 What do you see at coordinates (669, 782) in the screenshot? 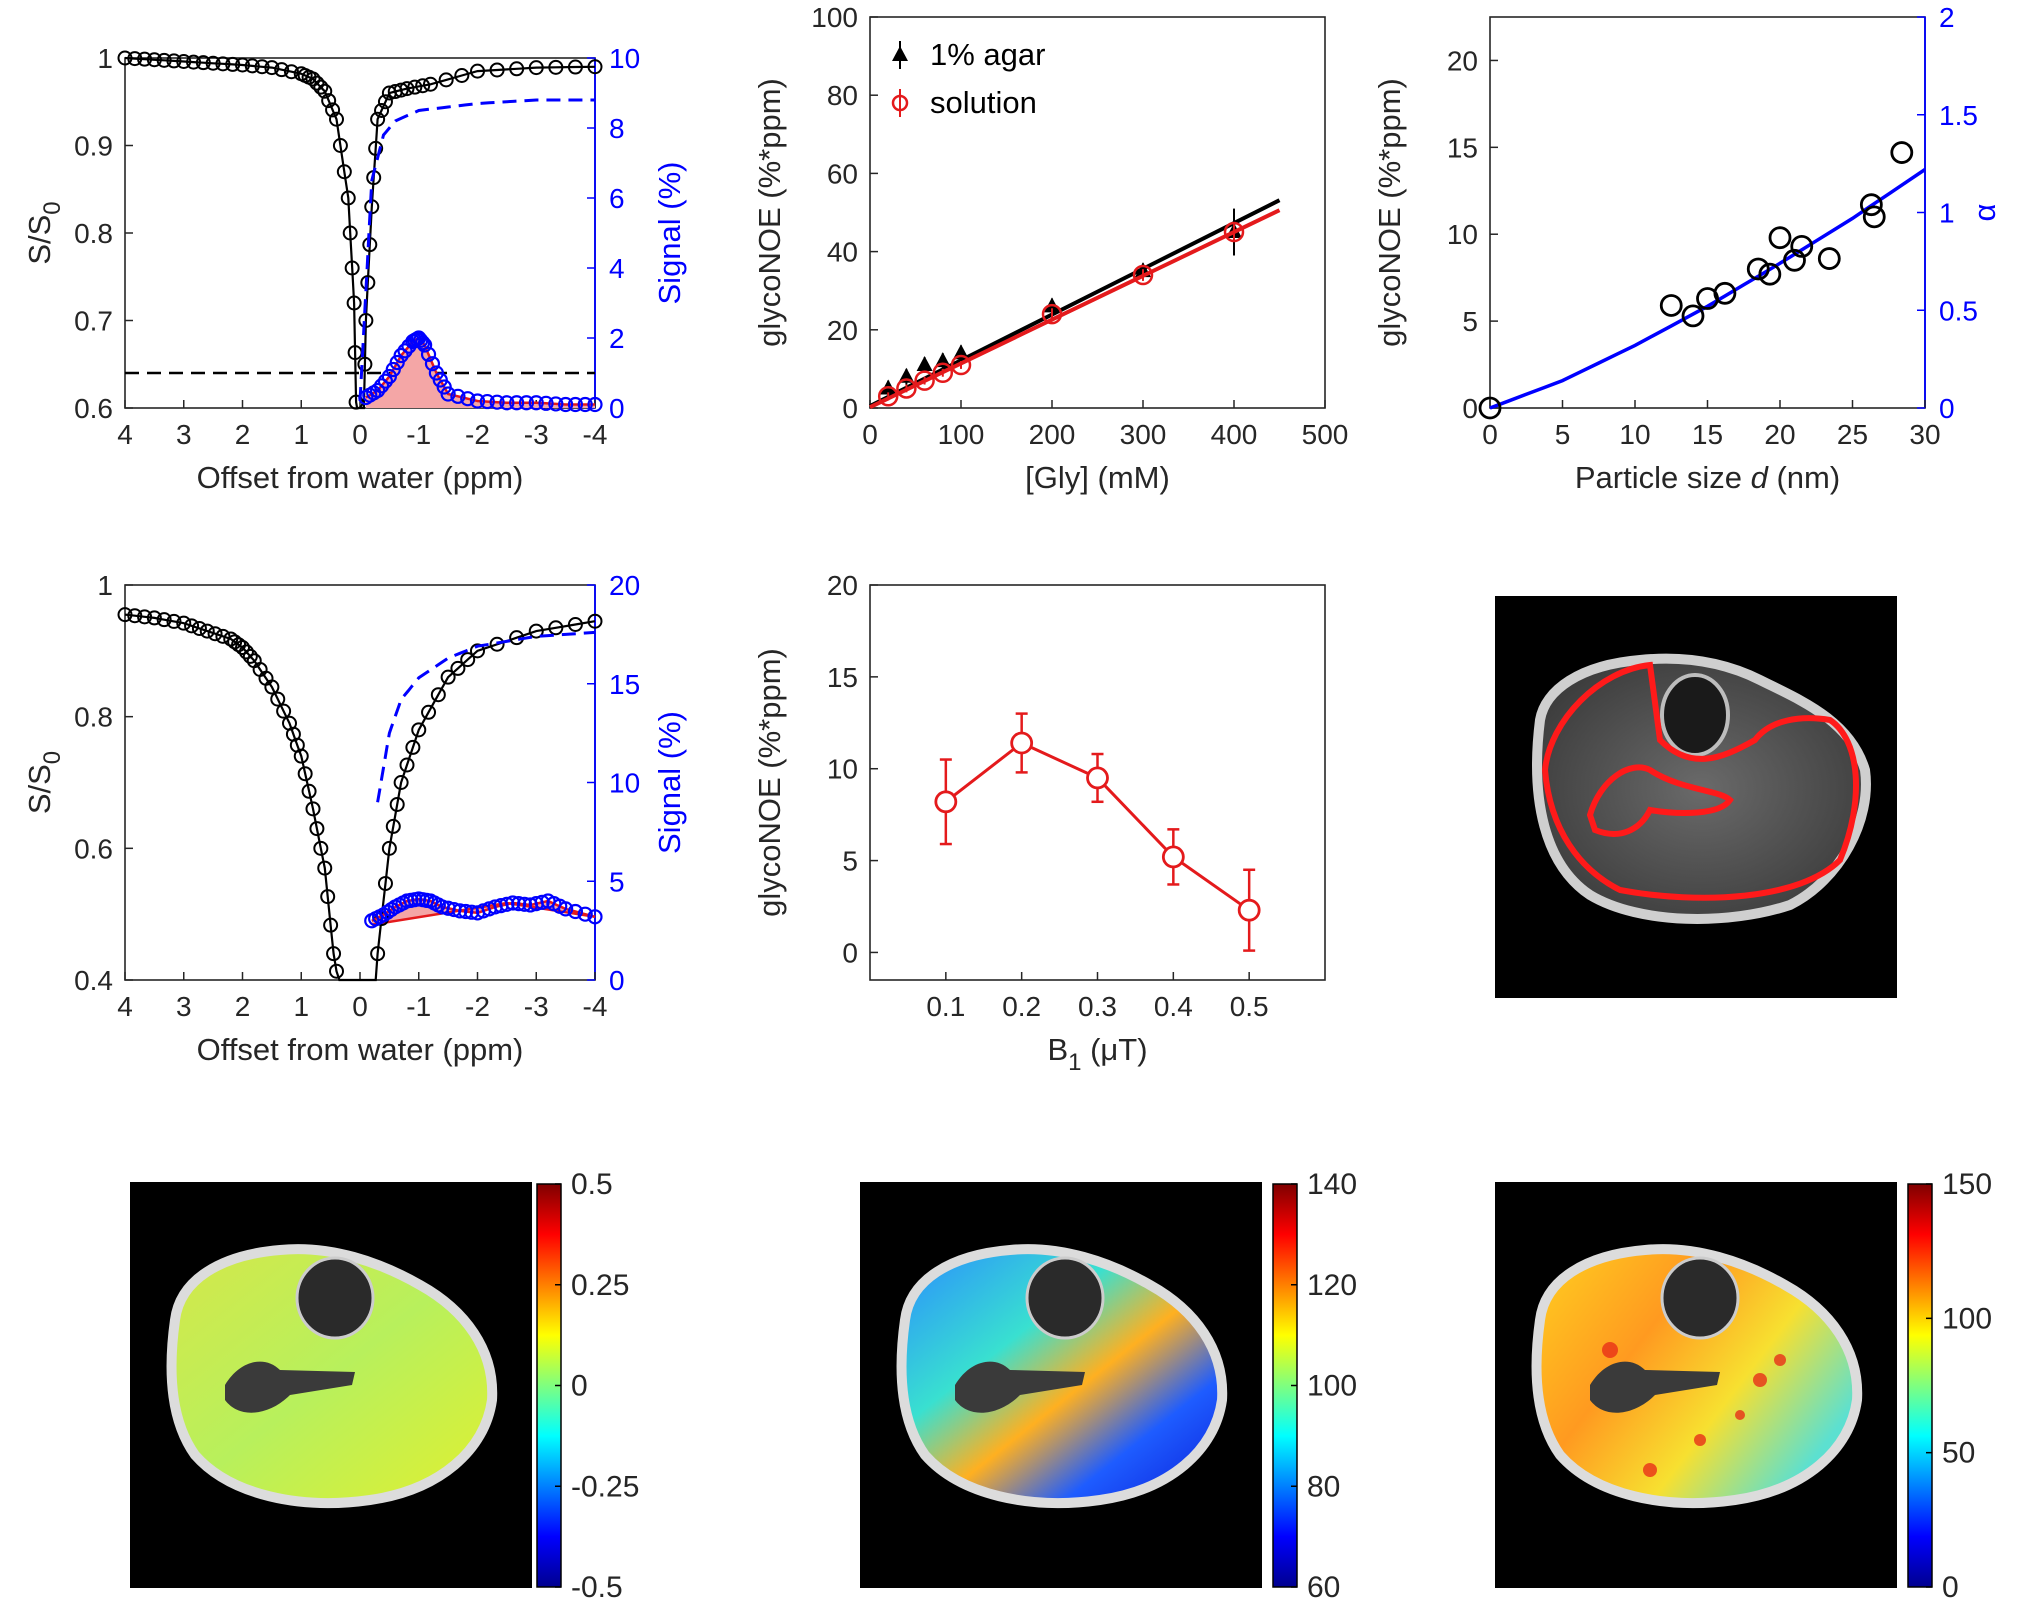
I see `y-right-axis-label: Signal (%)` at bounding box center [669, 782].